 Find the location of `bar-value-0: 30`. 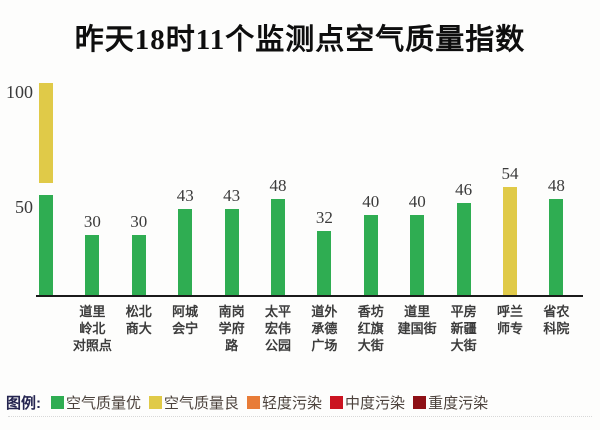

bar-value-0: 30 is located at coordinates (92, 221).